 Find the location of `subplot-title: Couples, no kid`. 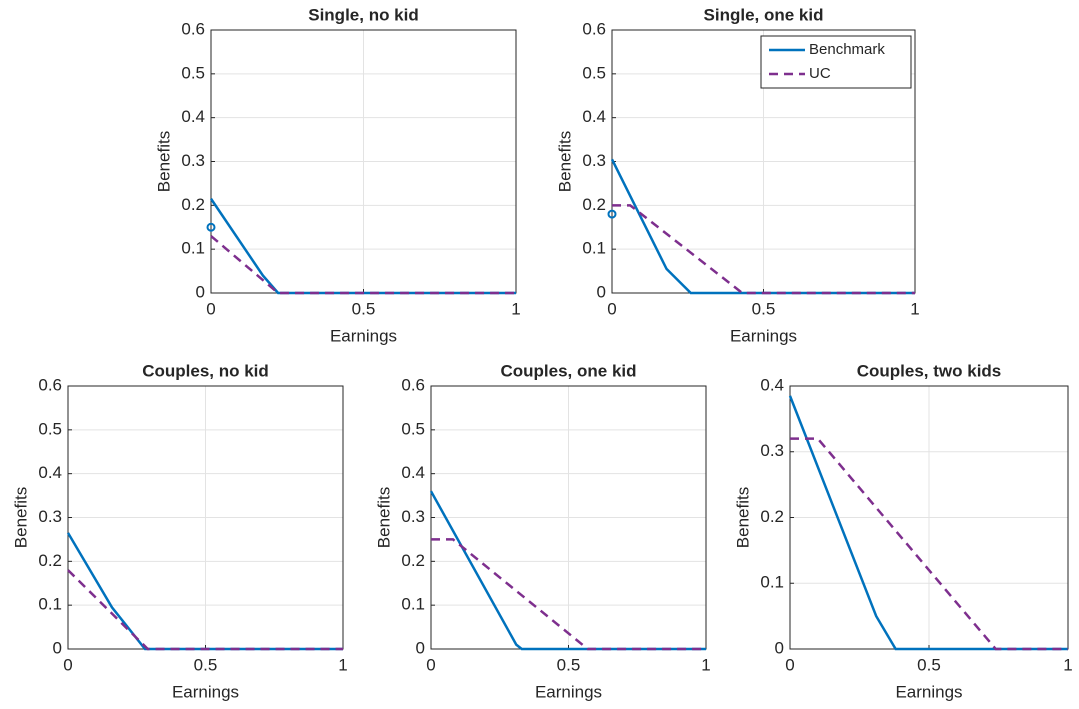

subplot-title: Couples, no kid is located at coordinates (205, 370).